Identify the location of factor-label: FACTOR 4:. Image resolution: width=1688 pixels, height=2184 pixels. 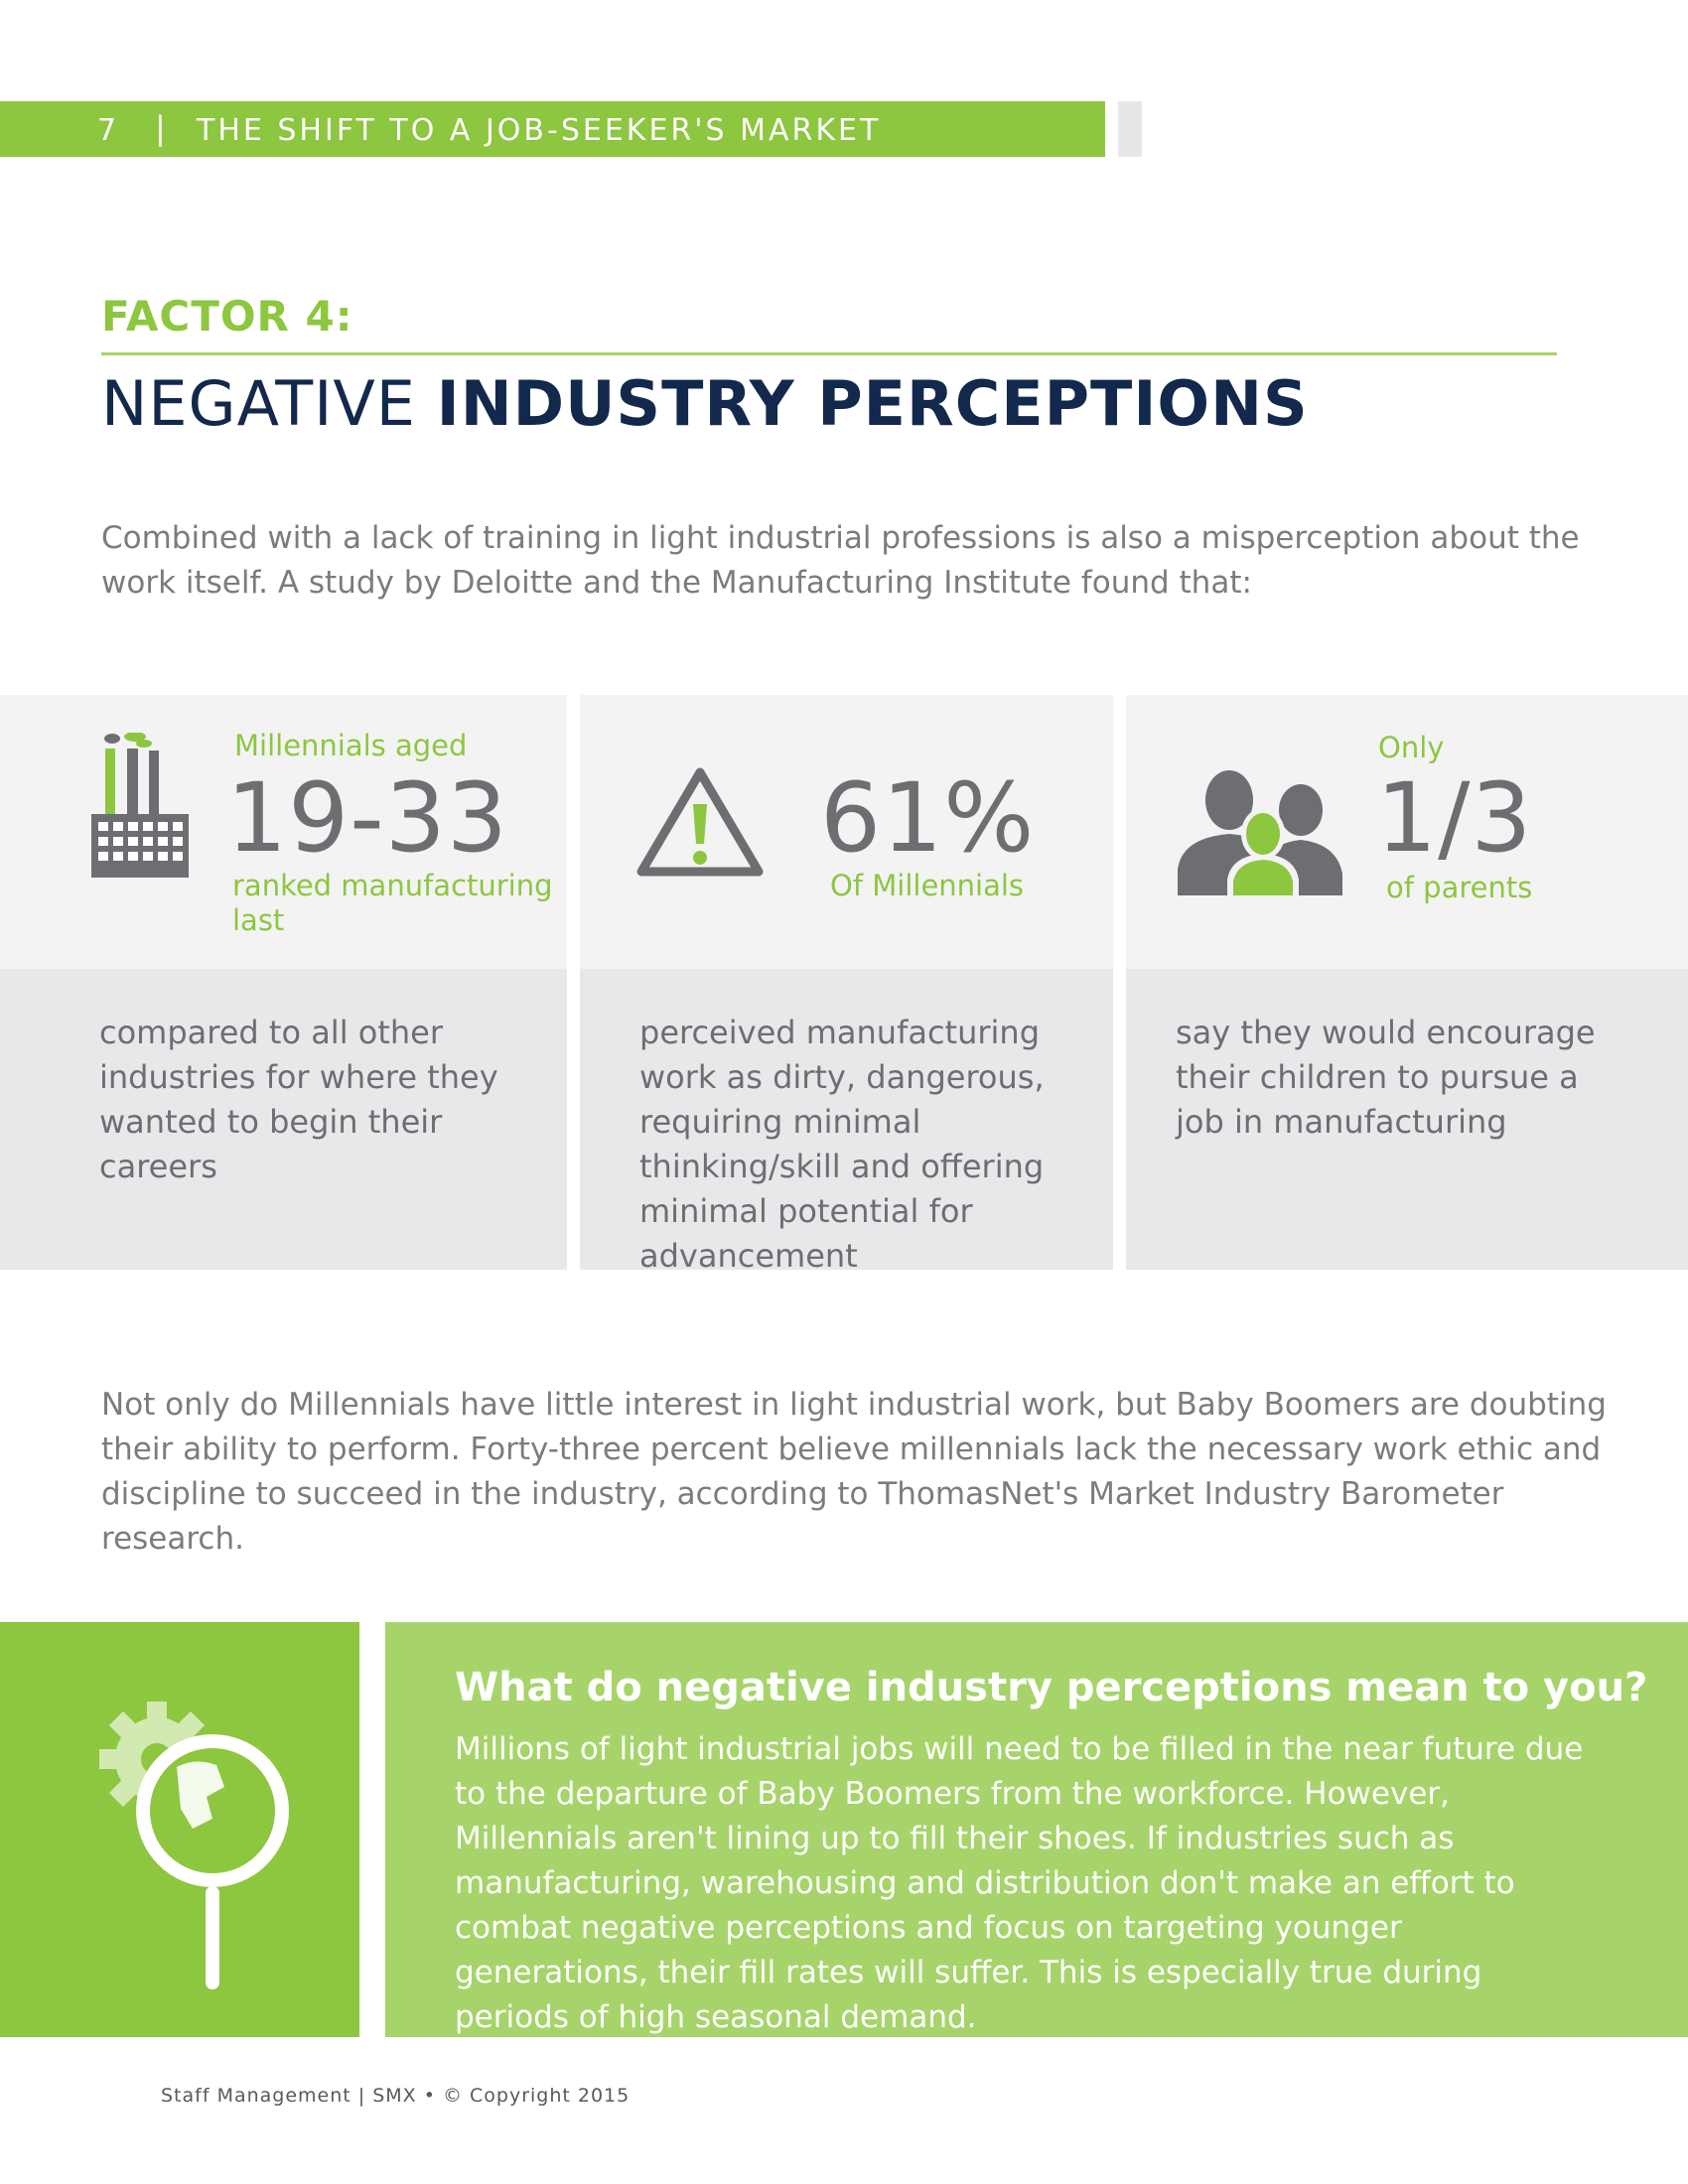
(227, 316).